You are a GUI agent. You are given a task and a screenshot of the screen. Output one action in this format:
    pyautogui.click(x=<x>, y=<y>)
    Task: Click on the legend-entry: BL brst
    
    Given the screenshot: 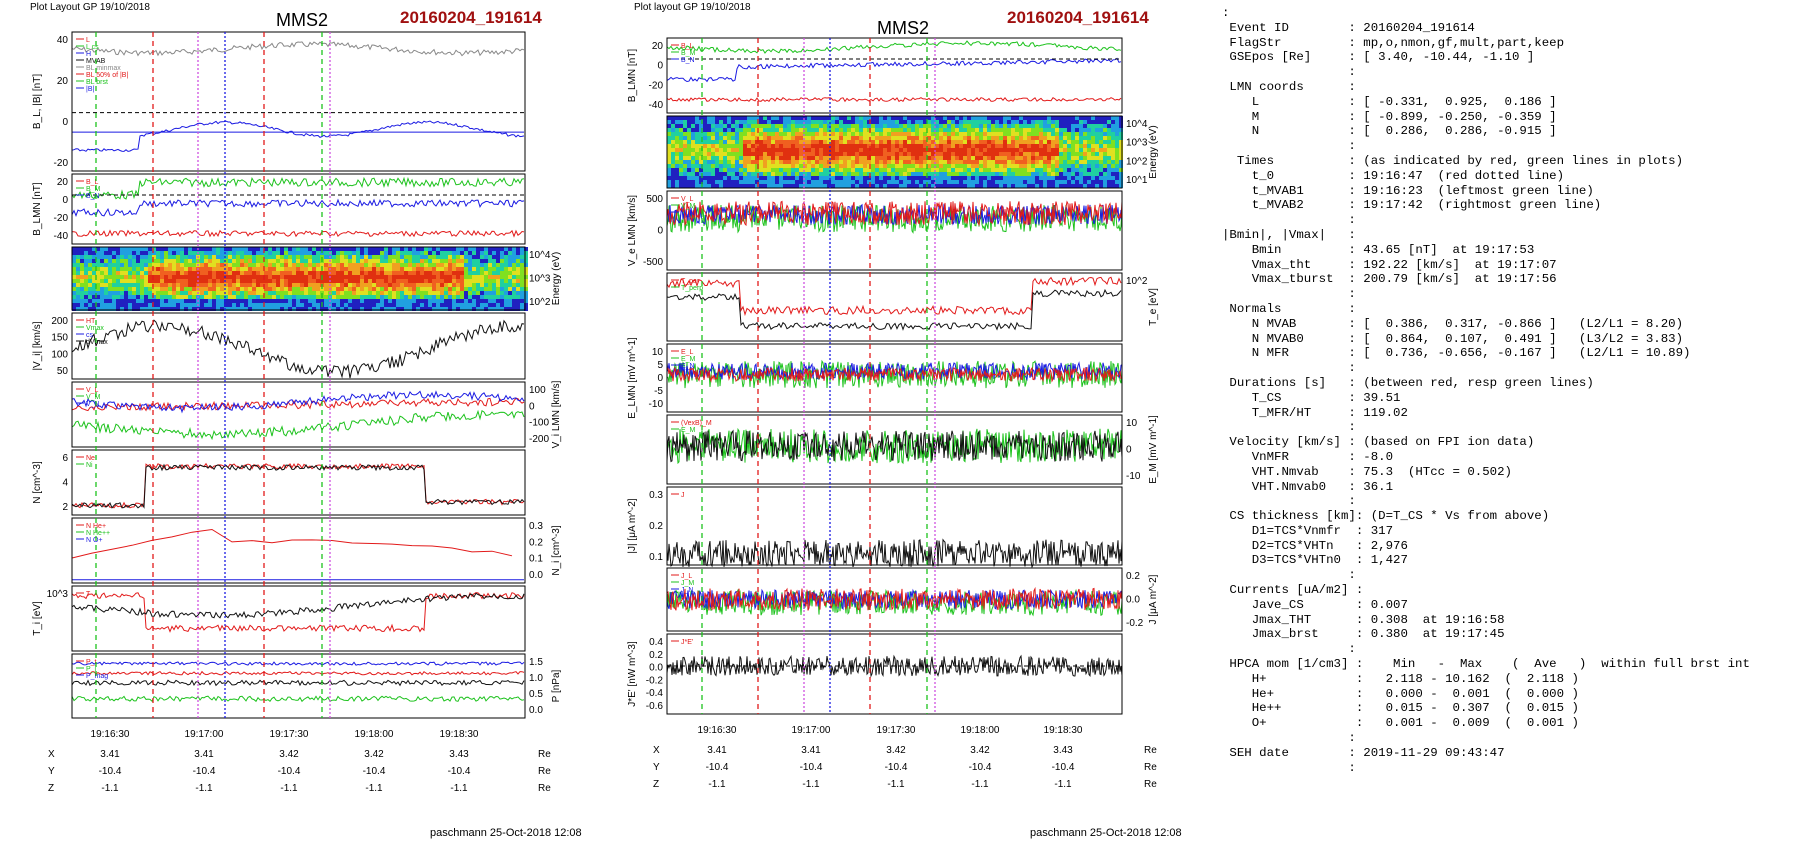 What is the action you would take?
    pyautogui.click(x=97, y=82)
    